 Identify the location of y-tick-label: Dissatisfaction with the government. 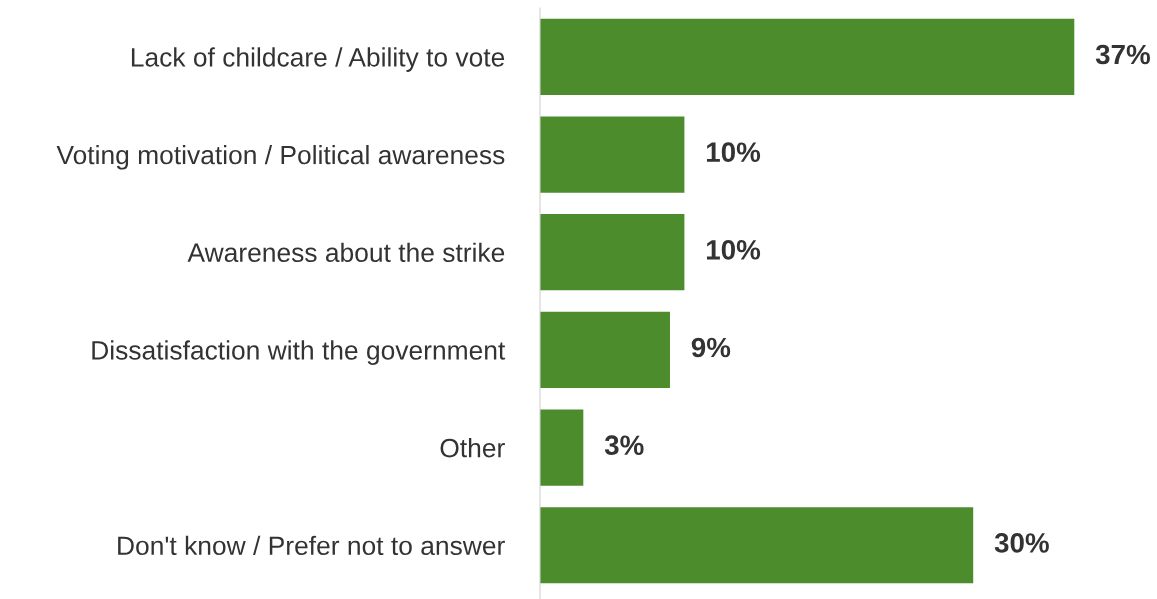
(299, 352).